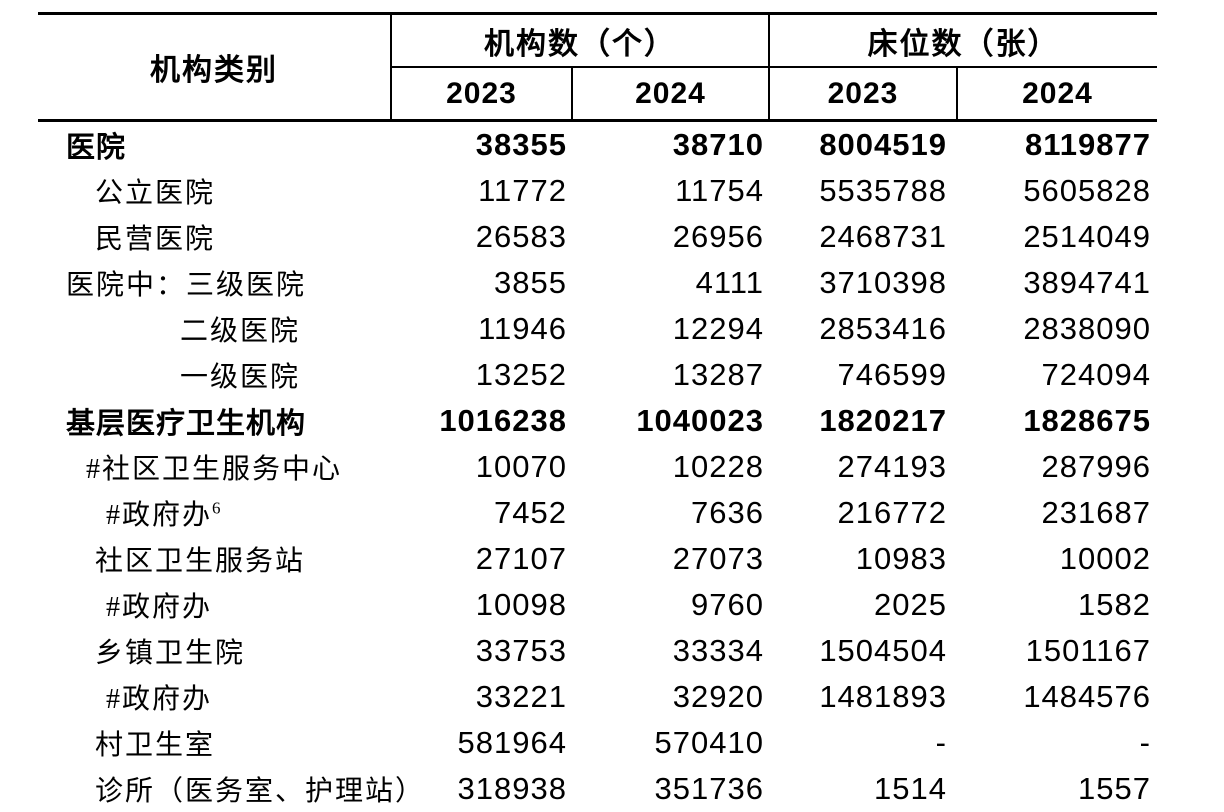 This screenshot has height=812, width=1224. What do you see at coordinates (719, 190) in the screenshot?
I see `value-cell: 11754` at bounding box center [719, 190].